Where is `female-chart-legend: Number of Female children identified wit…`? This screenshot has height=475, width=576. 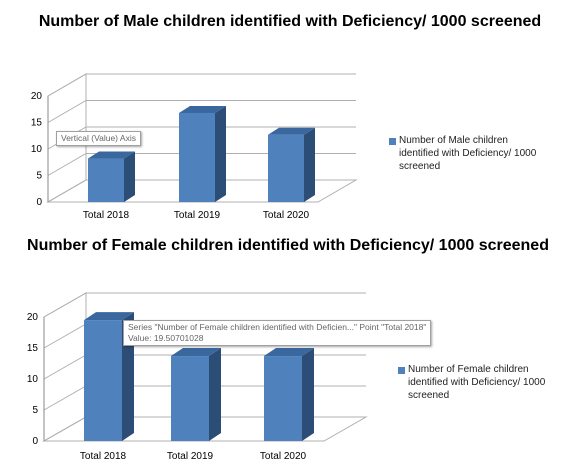 female-chart-legend: Number of Female children identified wit… is located at coordinates (478, 382).